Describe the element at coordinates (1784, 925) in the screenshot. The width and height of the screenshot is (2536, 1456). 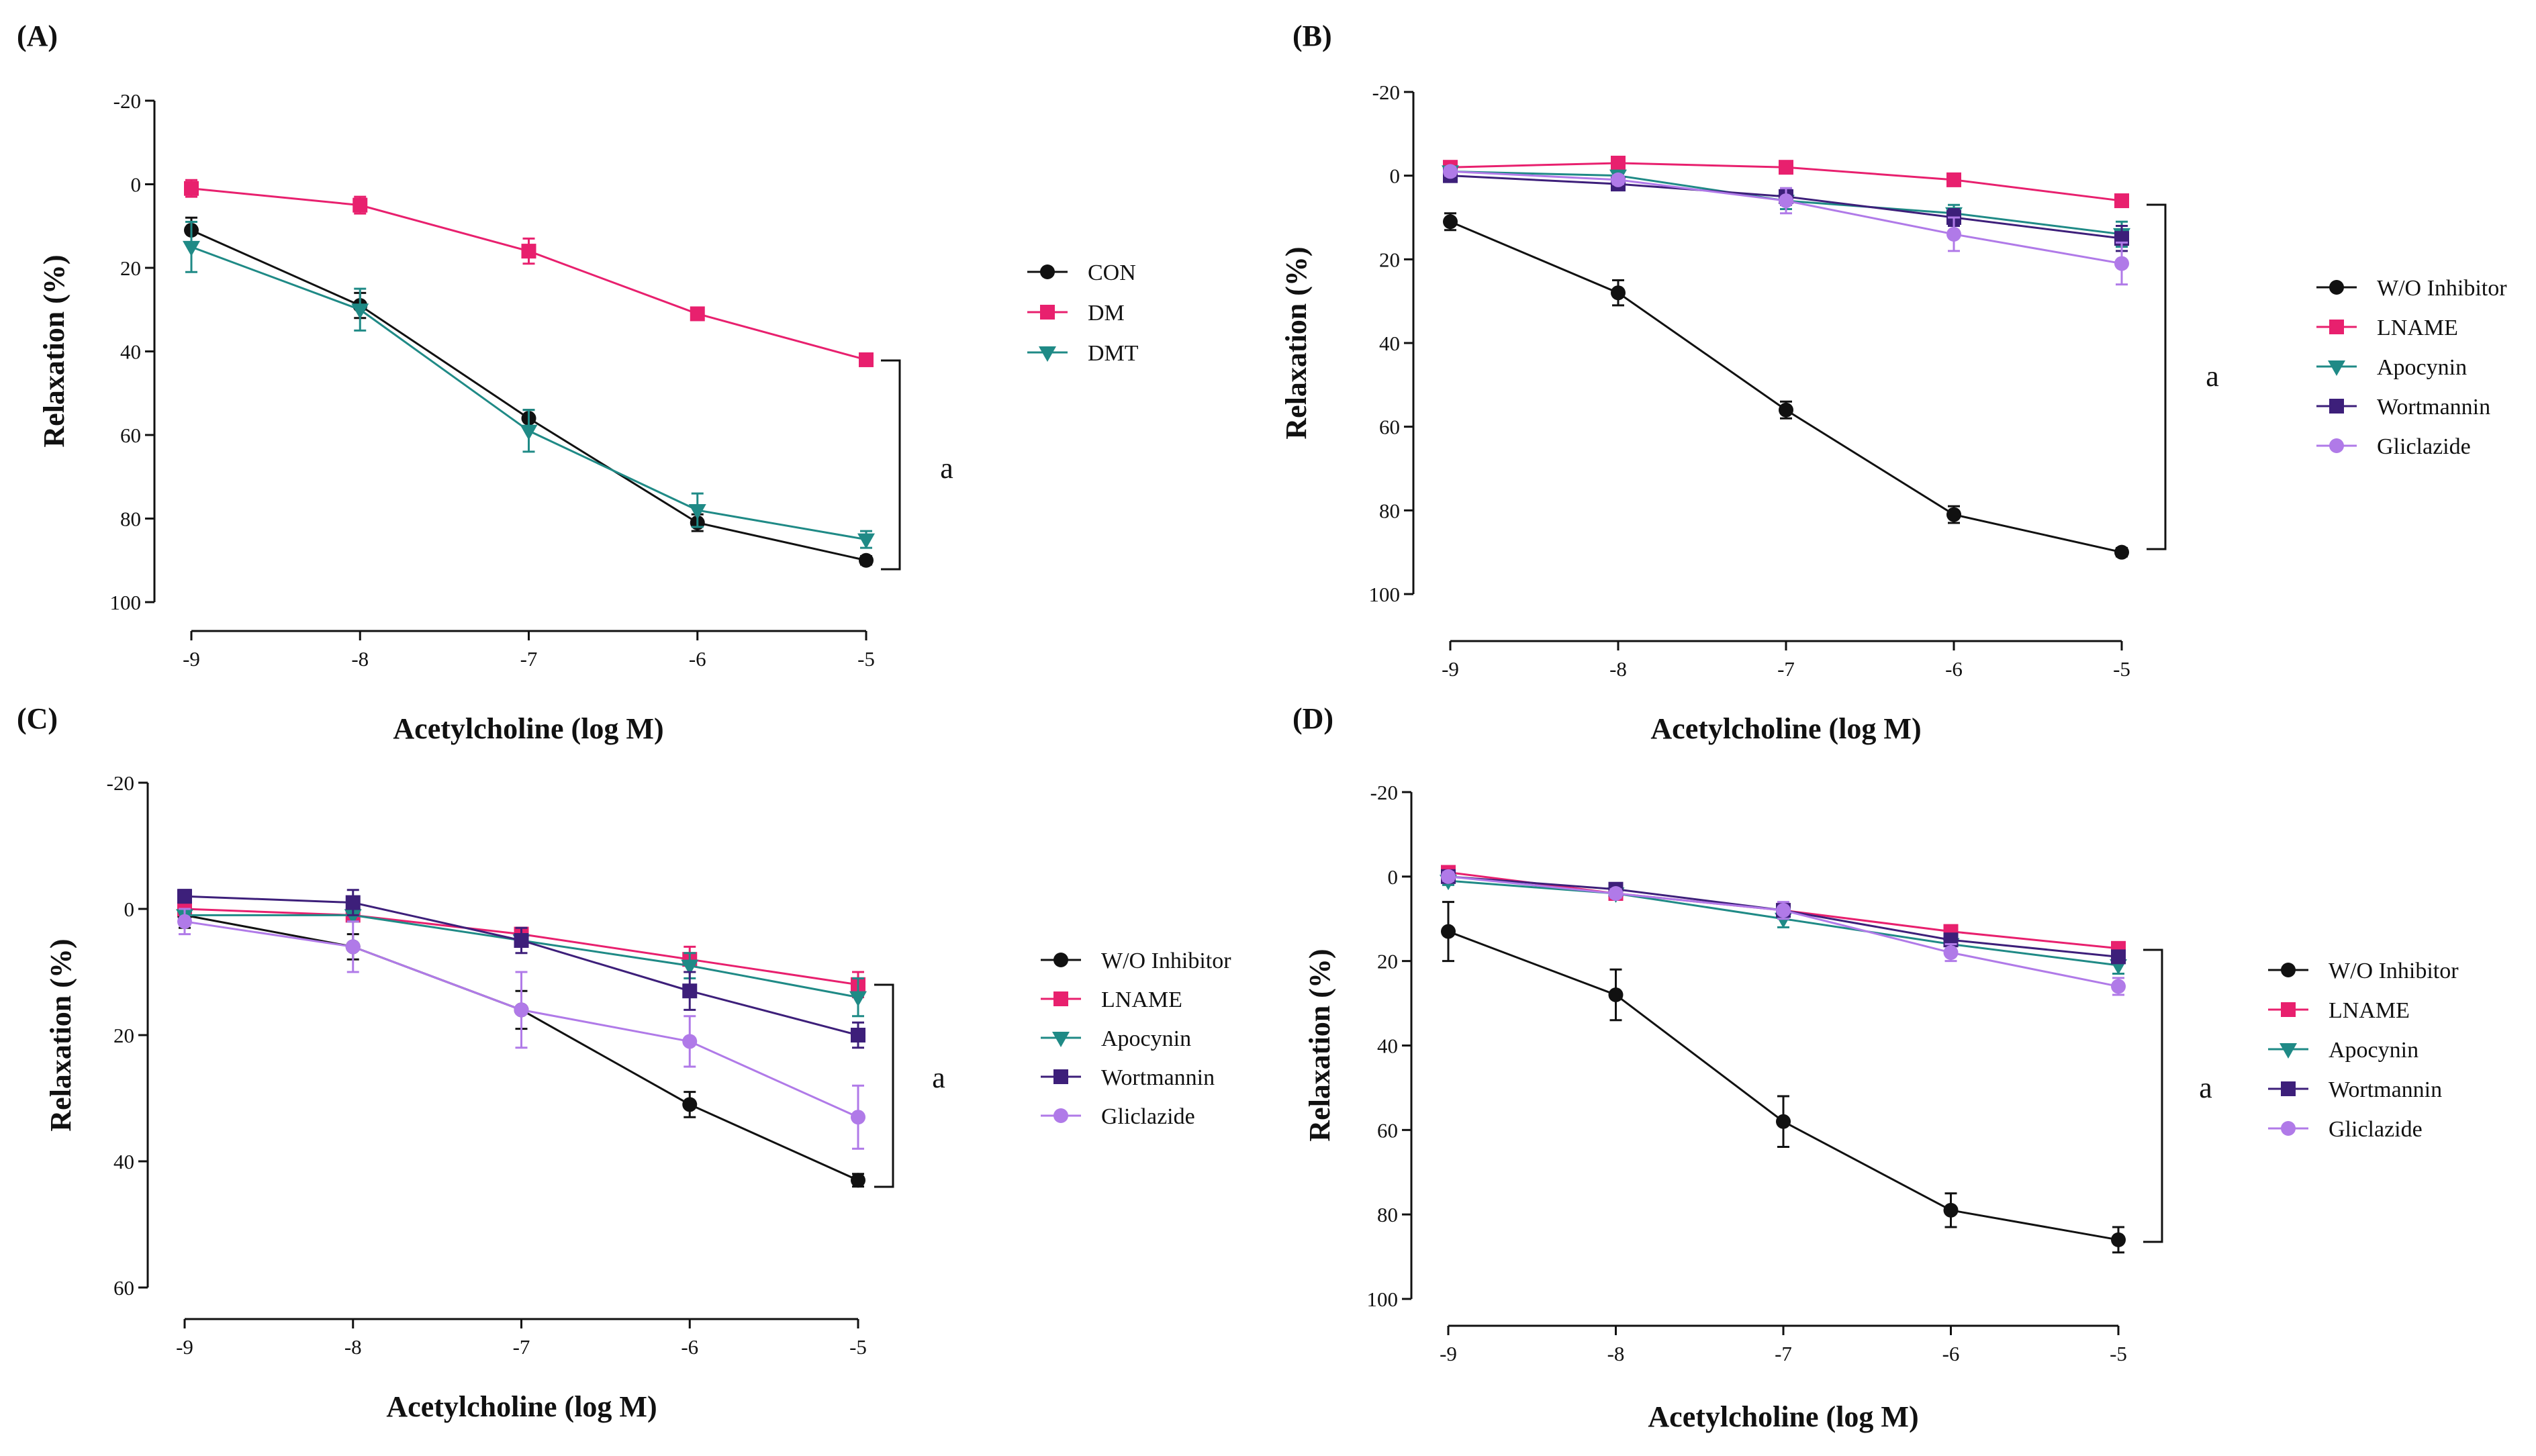
I see `series-apocynin` at that location.